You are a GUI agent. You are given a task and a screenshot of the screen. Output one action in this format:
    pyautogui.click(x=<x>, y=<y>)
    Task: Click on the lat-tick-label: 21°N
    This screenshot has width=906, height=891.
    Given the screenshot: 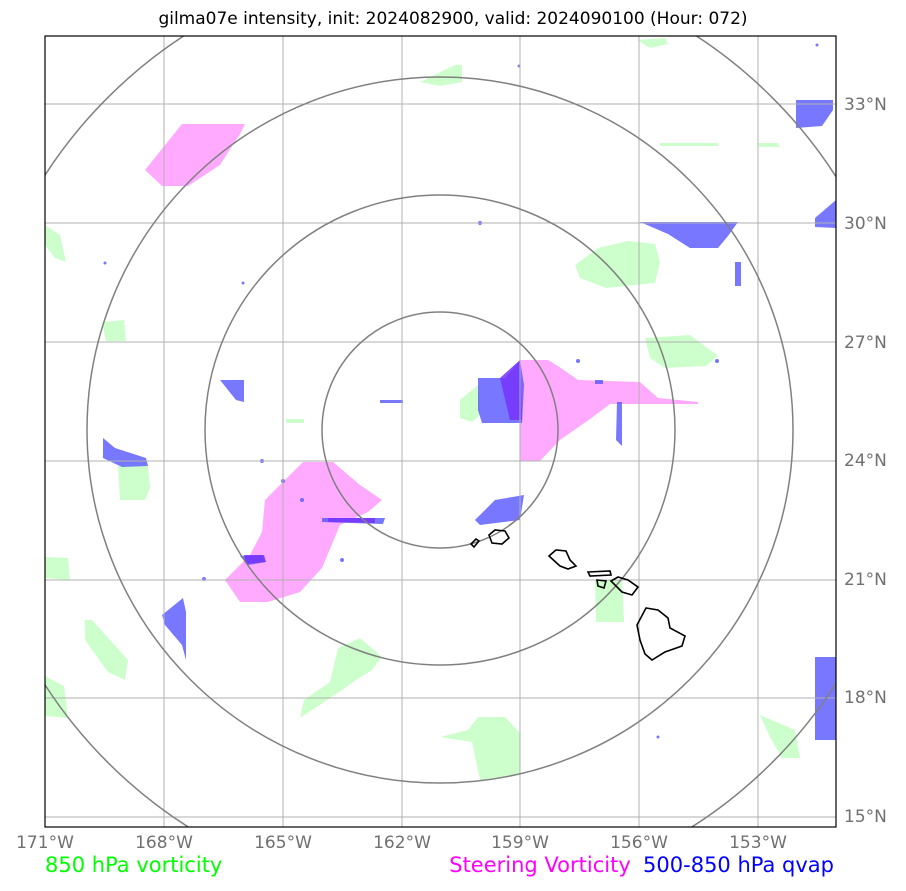 What is the action you would take?
    pyautogui.click(x=865, y=580)
    